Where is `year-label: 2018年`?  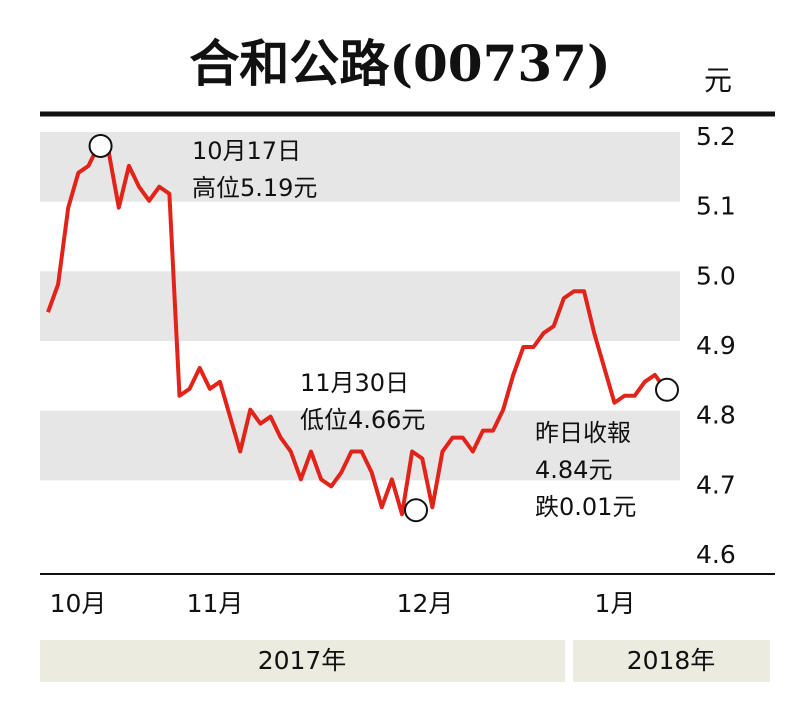
year-label: 2018年 is located at coordinates (671, 660).